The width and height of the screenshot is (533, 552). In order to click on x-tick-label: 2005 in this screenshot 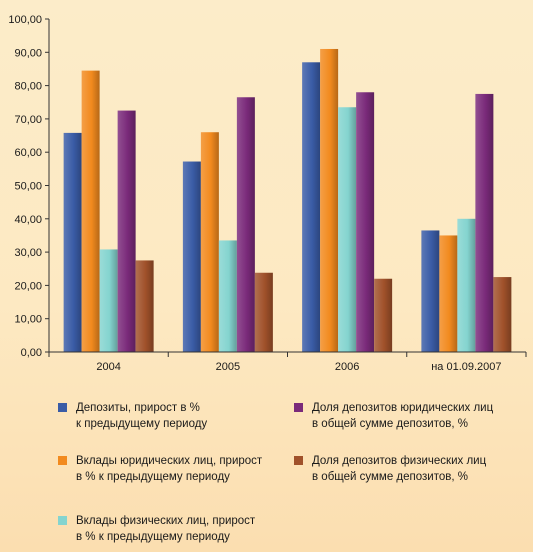, I will do `click(228, 367)`.